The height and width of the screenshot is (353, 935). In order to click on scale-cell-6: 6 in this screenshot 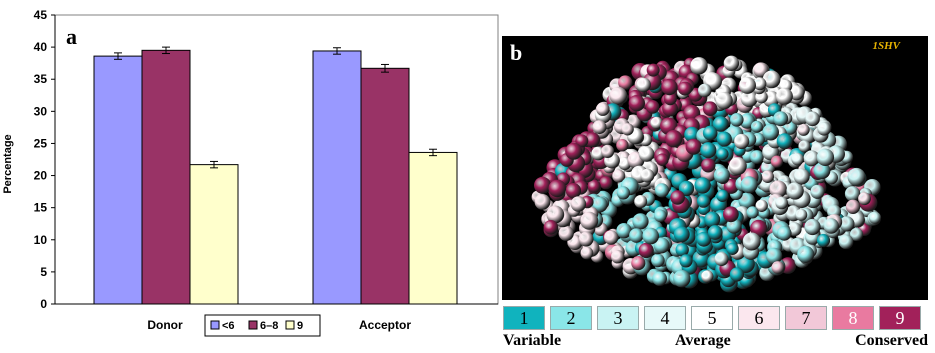, I will do `click(759, 318)`.